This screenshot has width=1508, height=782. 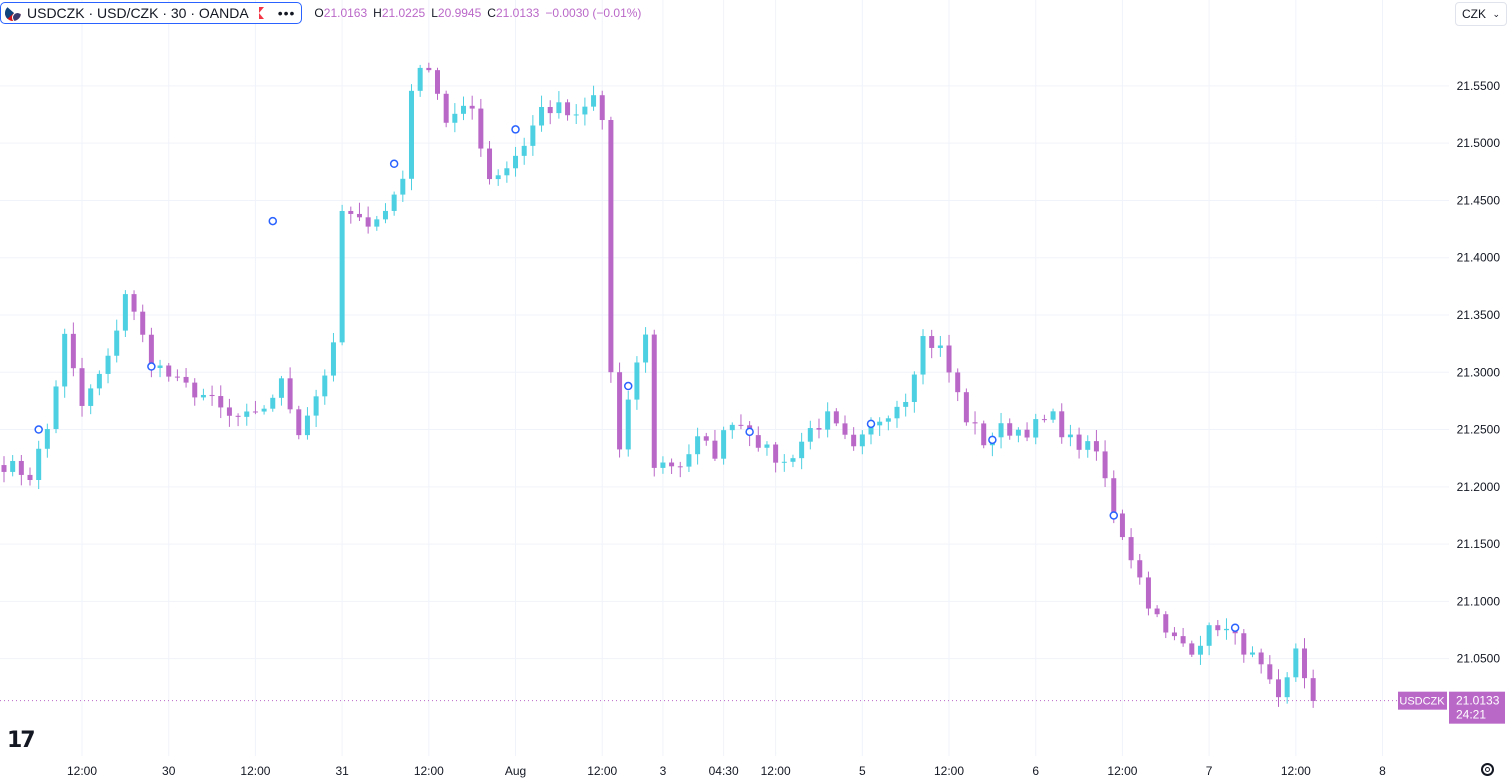 I want to click on open-value: O21.0163, so click(x=341, y=13).